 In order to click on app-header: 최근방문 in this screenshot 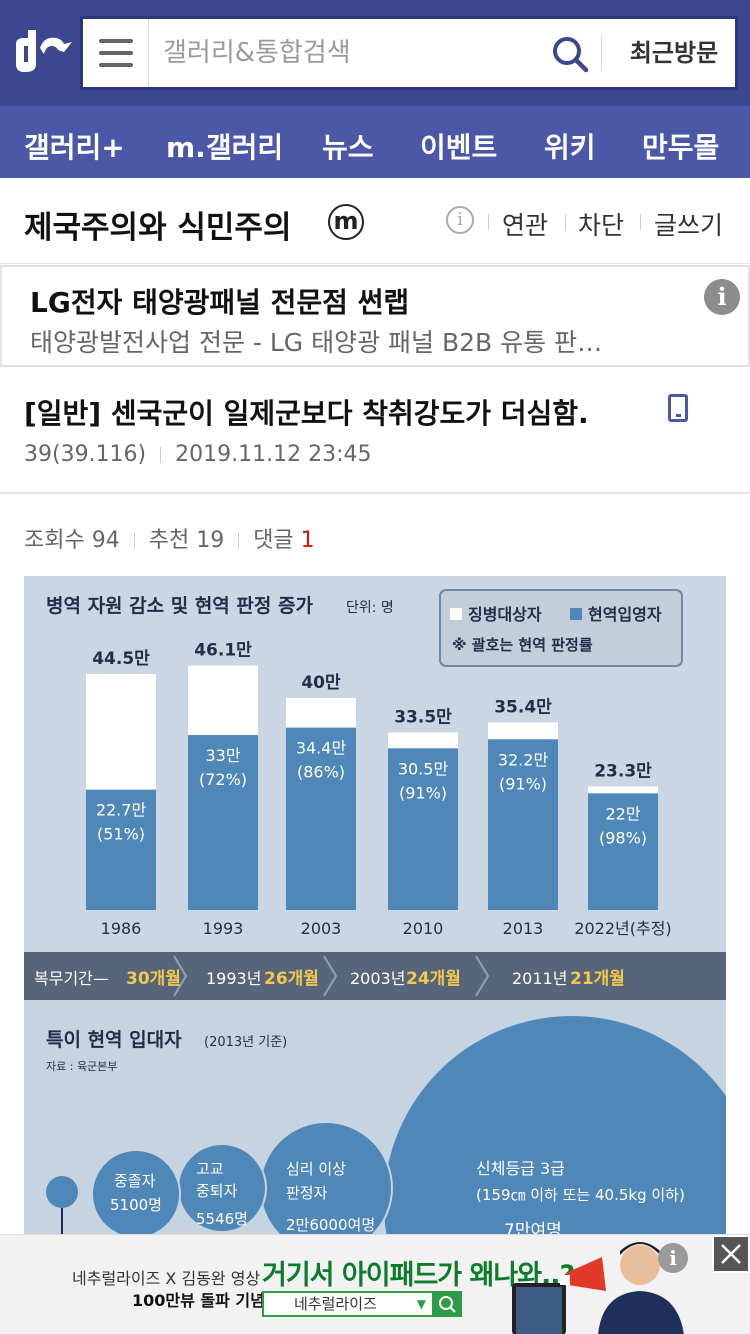, I will do `click(375, 53)`.